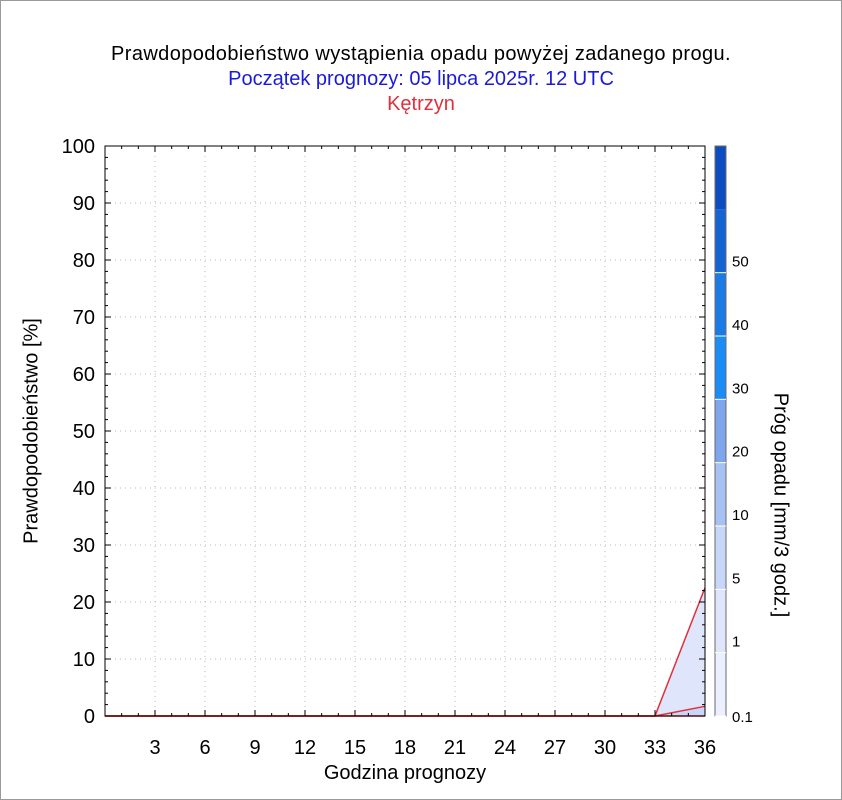  Describe the element at coordinates (355, 748) in the screenshot. I see `x-tick-label: 15` at that location.